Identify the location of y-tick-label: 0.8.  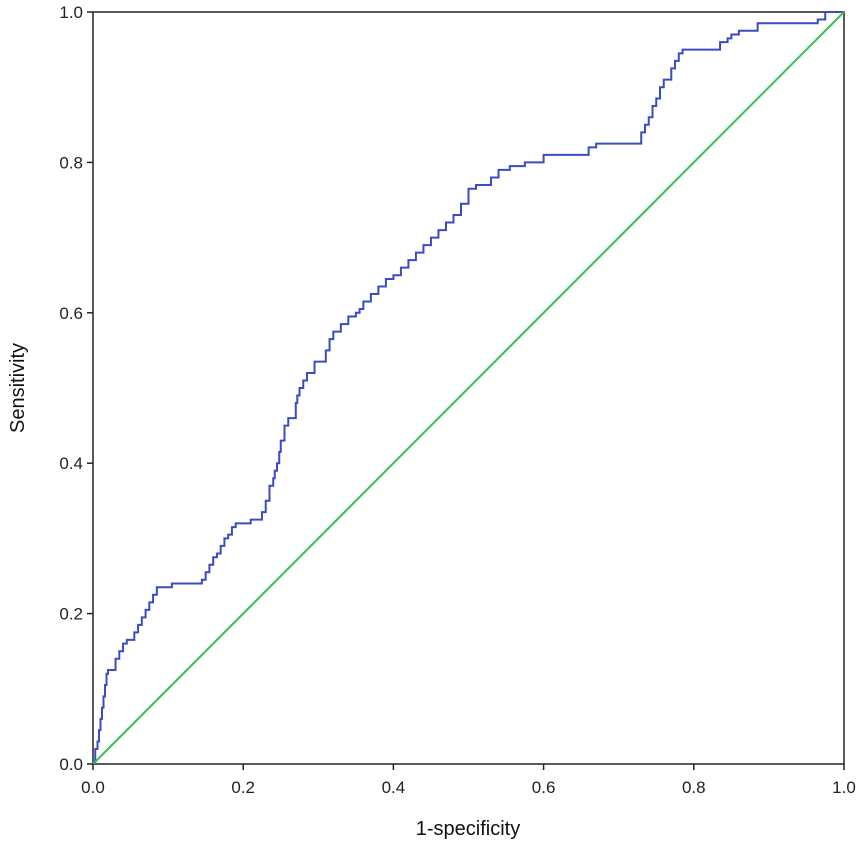
(71, 162).